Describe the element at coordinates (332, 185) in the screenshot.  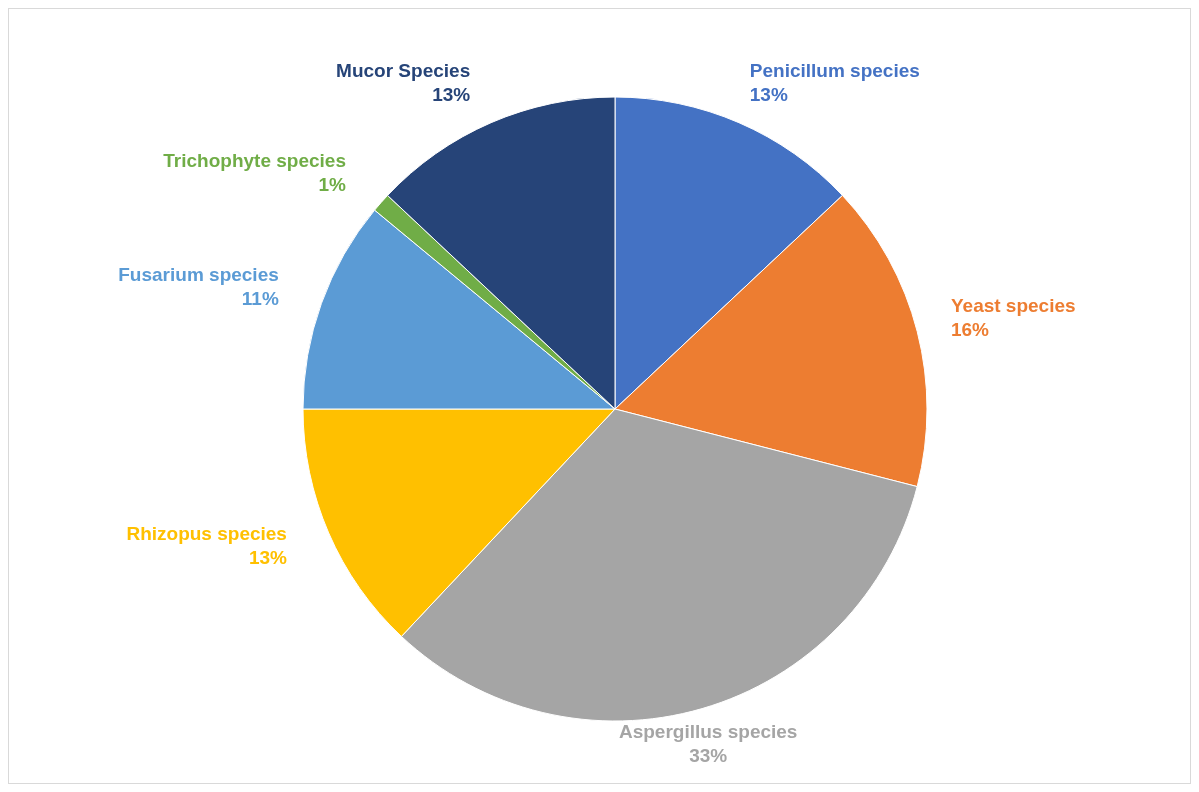
I see `data-label: 1%` at that location.